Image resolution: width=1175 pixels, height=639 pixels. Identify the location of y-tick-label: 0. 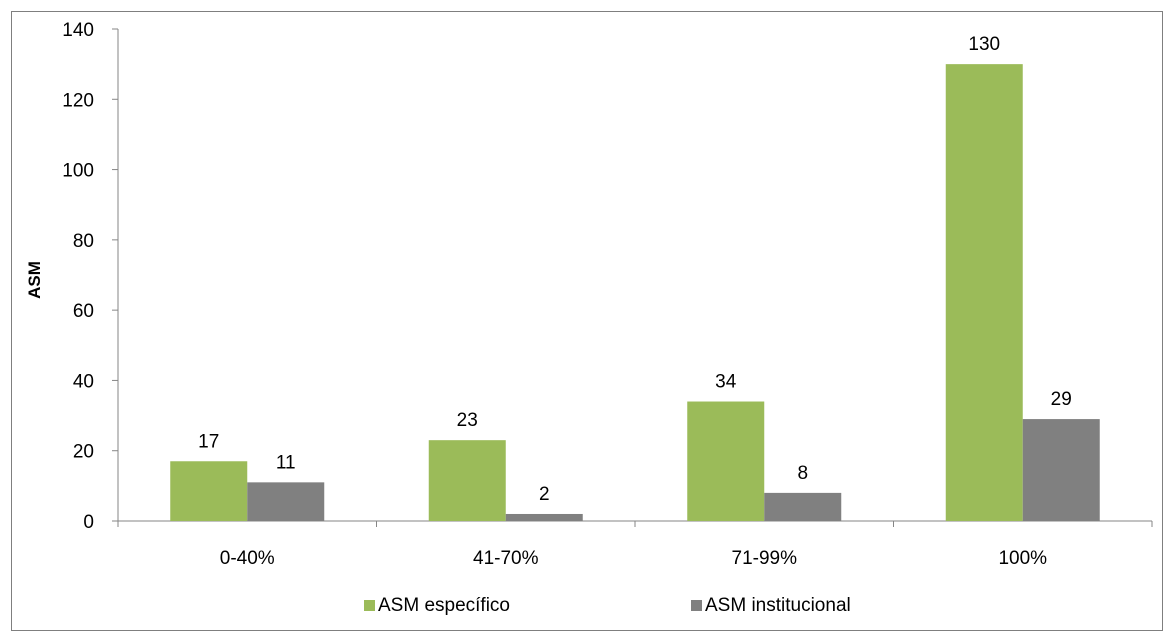
(88, 522).